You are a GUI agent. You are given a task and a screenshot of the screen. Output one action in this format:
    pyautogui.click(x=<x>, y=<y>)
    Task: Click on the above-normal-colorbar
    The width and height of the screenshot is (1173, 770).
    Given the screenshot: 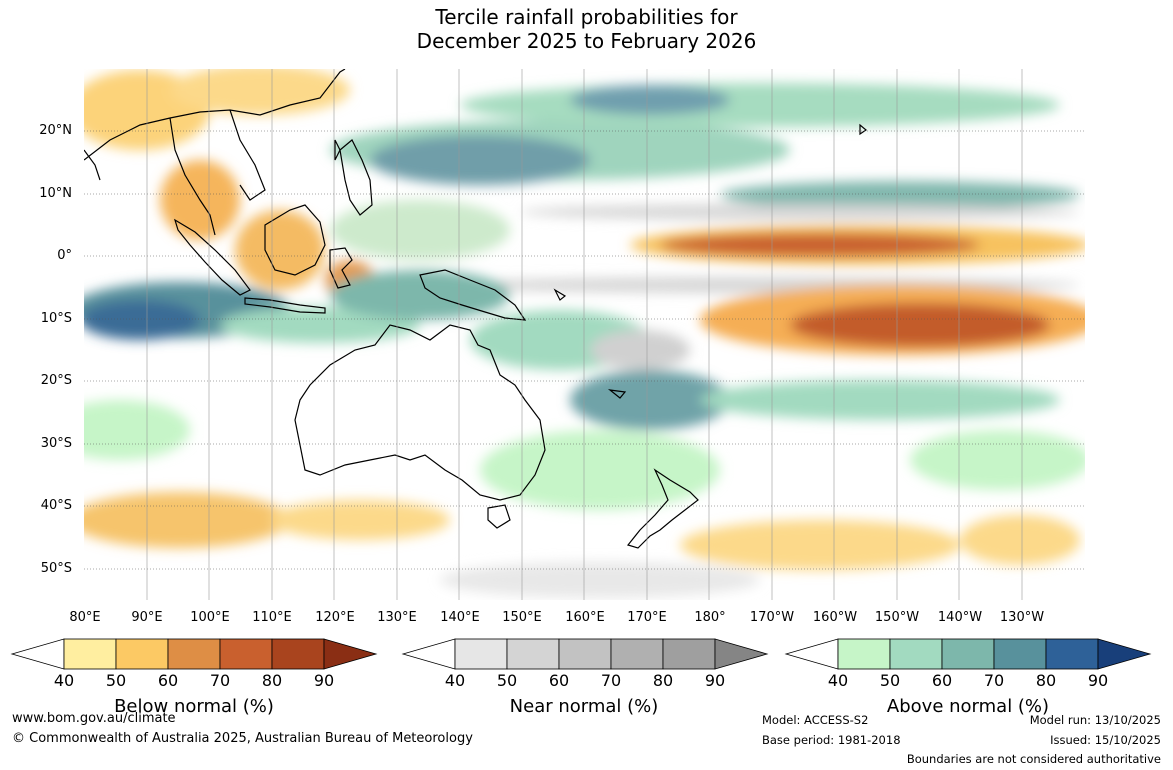 What is the action you would take?
    pyautogui.click(x=968, y=654)
    